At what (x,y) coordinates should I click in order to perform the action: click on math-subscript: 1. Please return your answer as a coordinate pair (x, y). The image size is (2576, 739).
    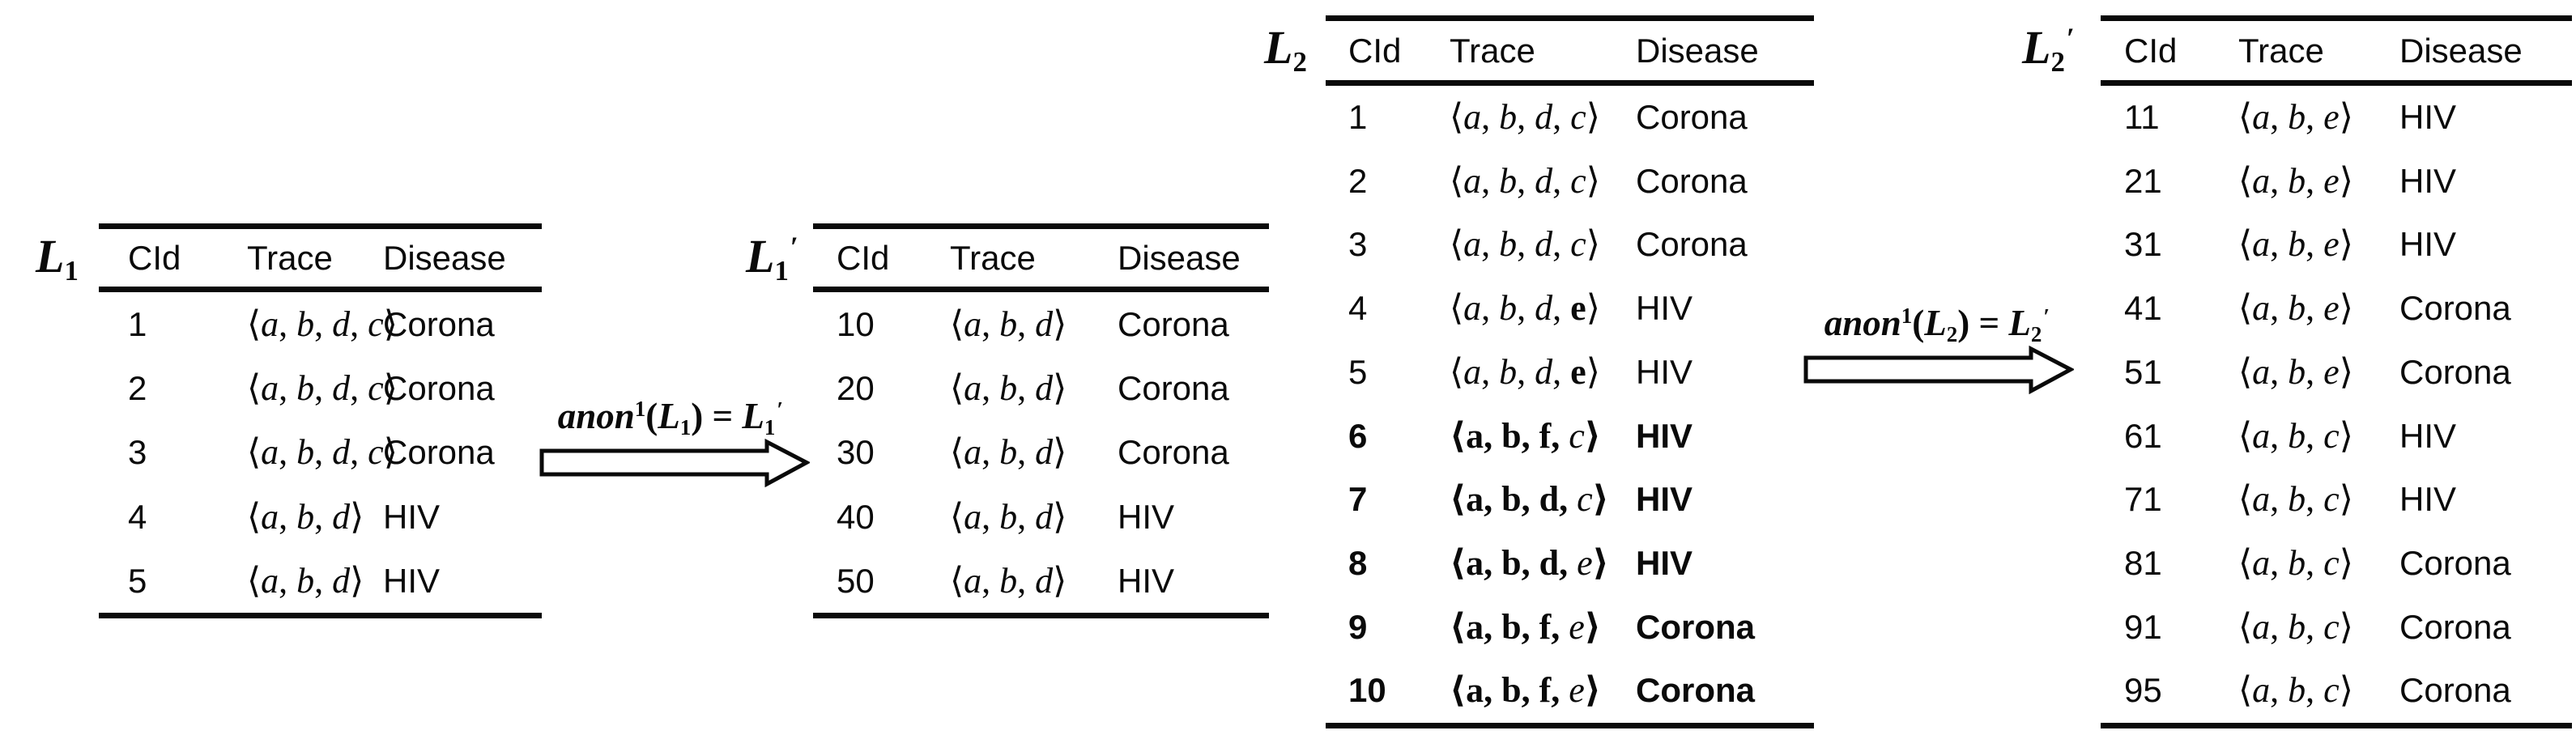
    Looking at the image, I should click on (770, 427).